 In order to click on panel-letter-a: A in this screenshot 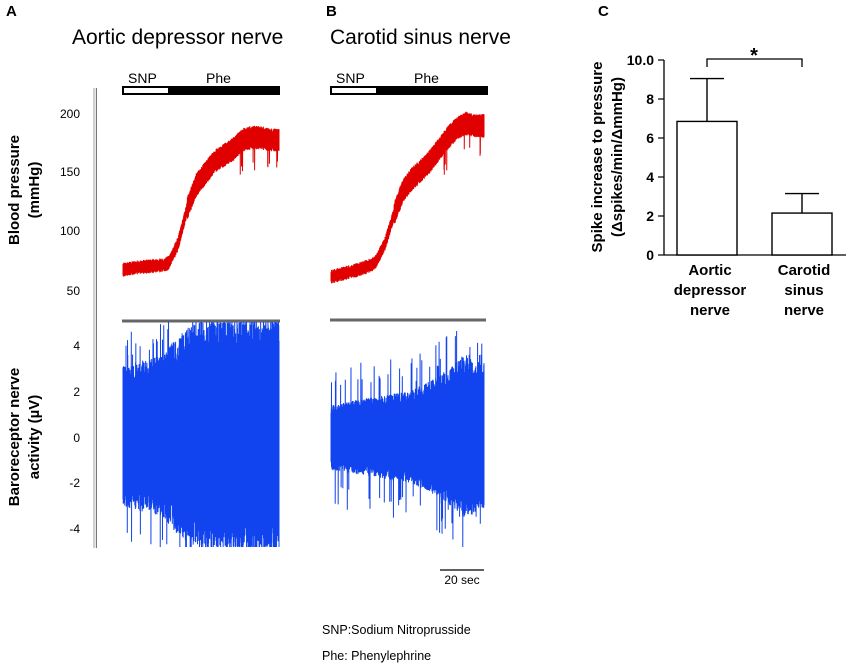, I will do `click(11, 11)`.